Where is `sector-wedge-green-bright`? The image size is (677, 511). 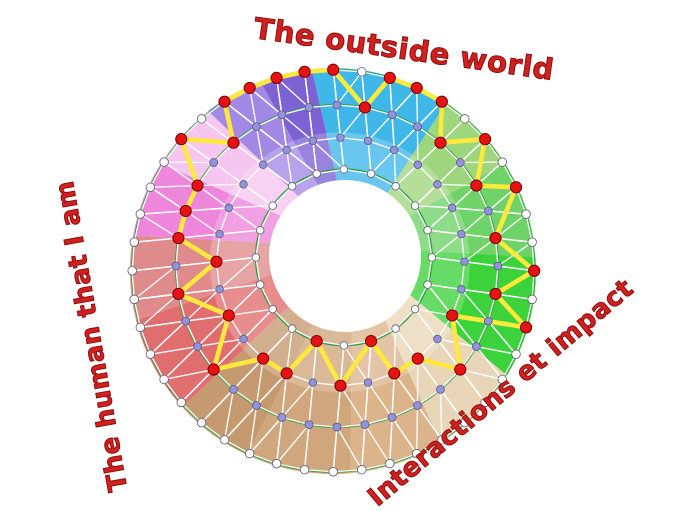 sector-wedge-green-bright is located at coordinates (473, 313).